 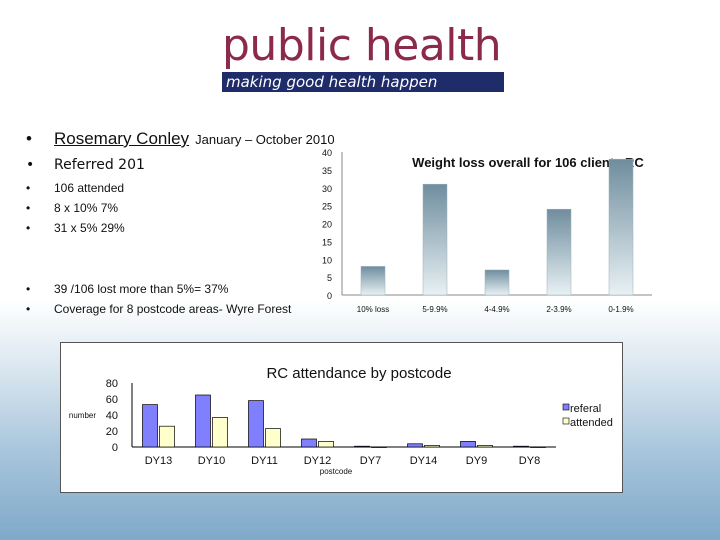 What do you see at coordinates (89, 228) in the screenshot?
I see `stat-text: 31 x 5% 29%` at bounding box center [89, 228].